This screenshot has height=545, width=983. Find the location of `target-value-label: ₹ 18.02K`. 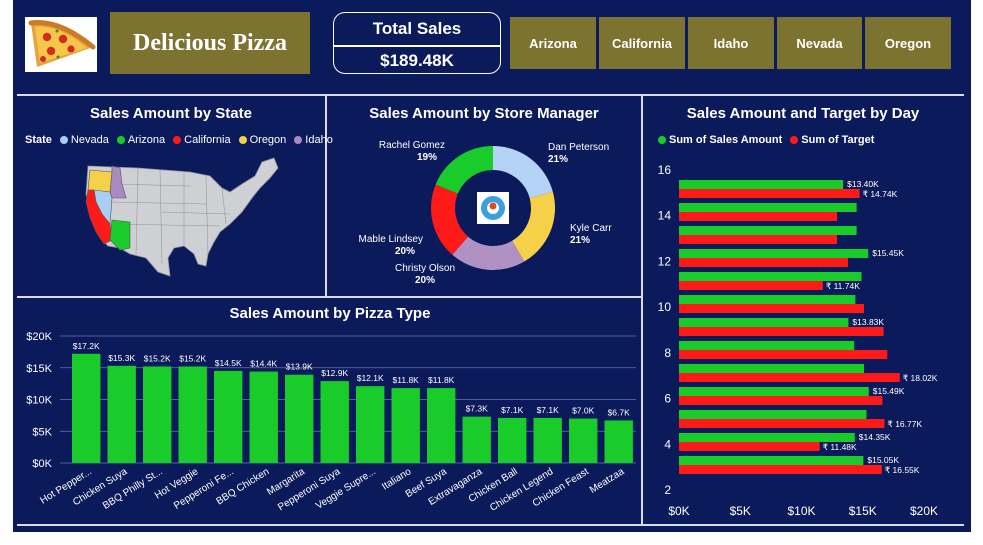

target-value-label: ₹ 18.02K is located at coordinates (920, 378).